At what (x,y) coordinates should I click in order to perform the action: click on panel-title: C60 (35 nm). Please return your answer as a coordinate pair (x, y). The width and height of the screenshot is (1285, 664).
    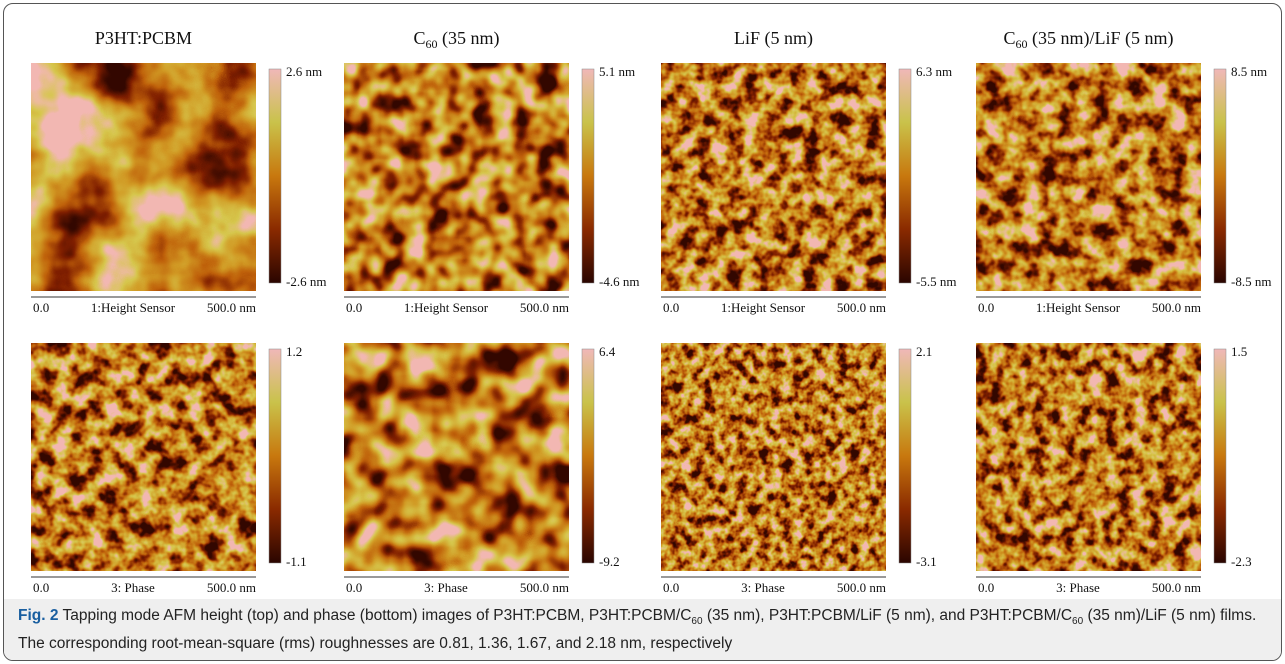
    Looking at the image, I should click on (456, 39).